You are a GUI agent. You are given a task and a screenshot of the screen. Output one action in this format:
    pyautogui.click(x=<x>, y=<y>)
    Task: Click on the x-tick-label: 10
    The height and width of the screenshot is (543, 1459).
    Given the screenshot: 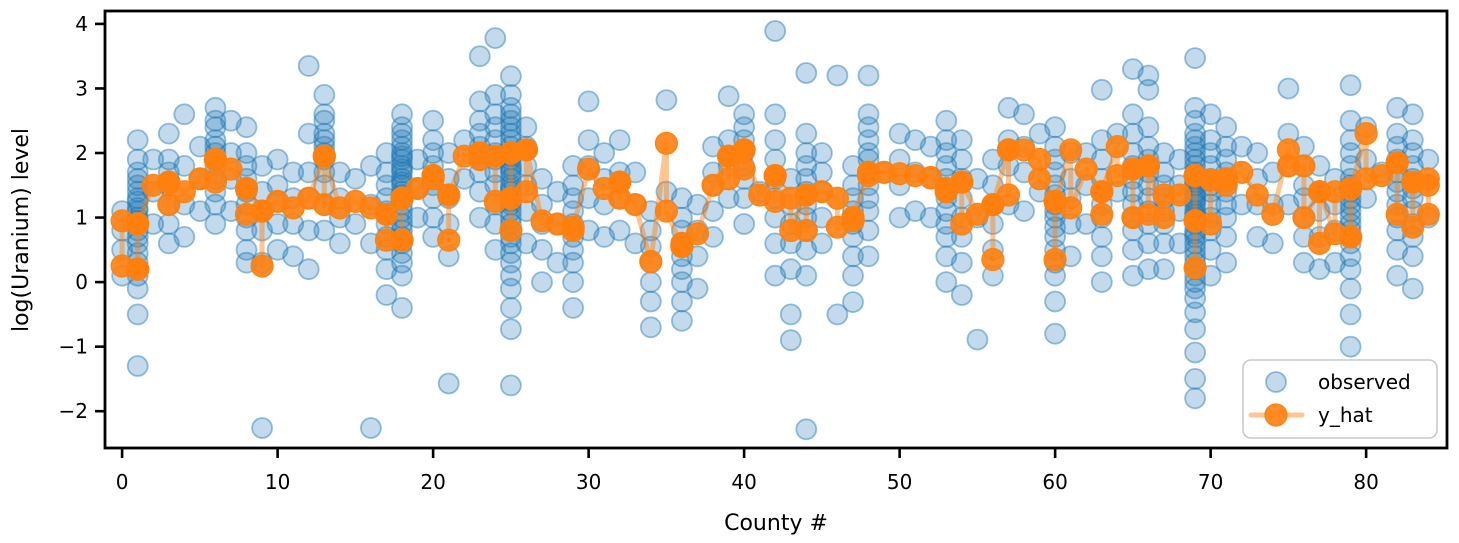 What is the action you would take?
    pyautogui.click(x=277, y=482)
    